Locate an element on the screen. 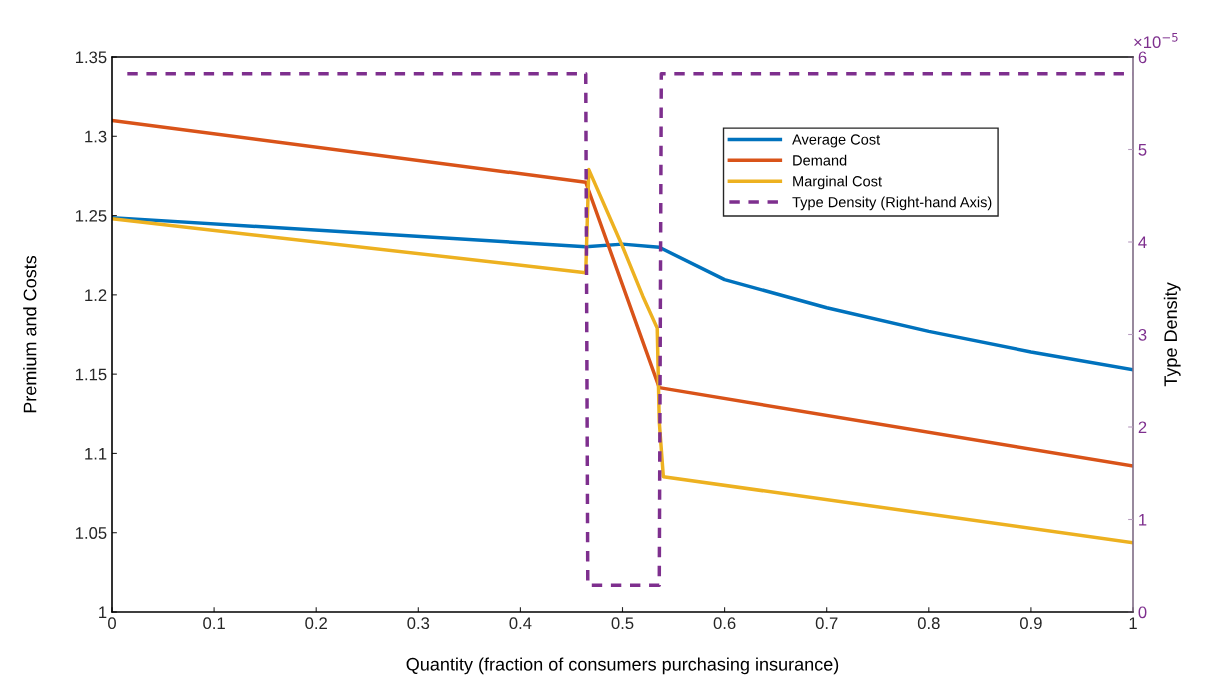 The height and width of the screenshot is (685, 1205). x-tick-label: 0.3 is located at coordinates (418, 623).